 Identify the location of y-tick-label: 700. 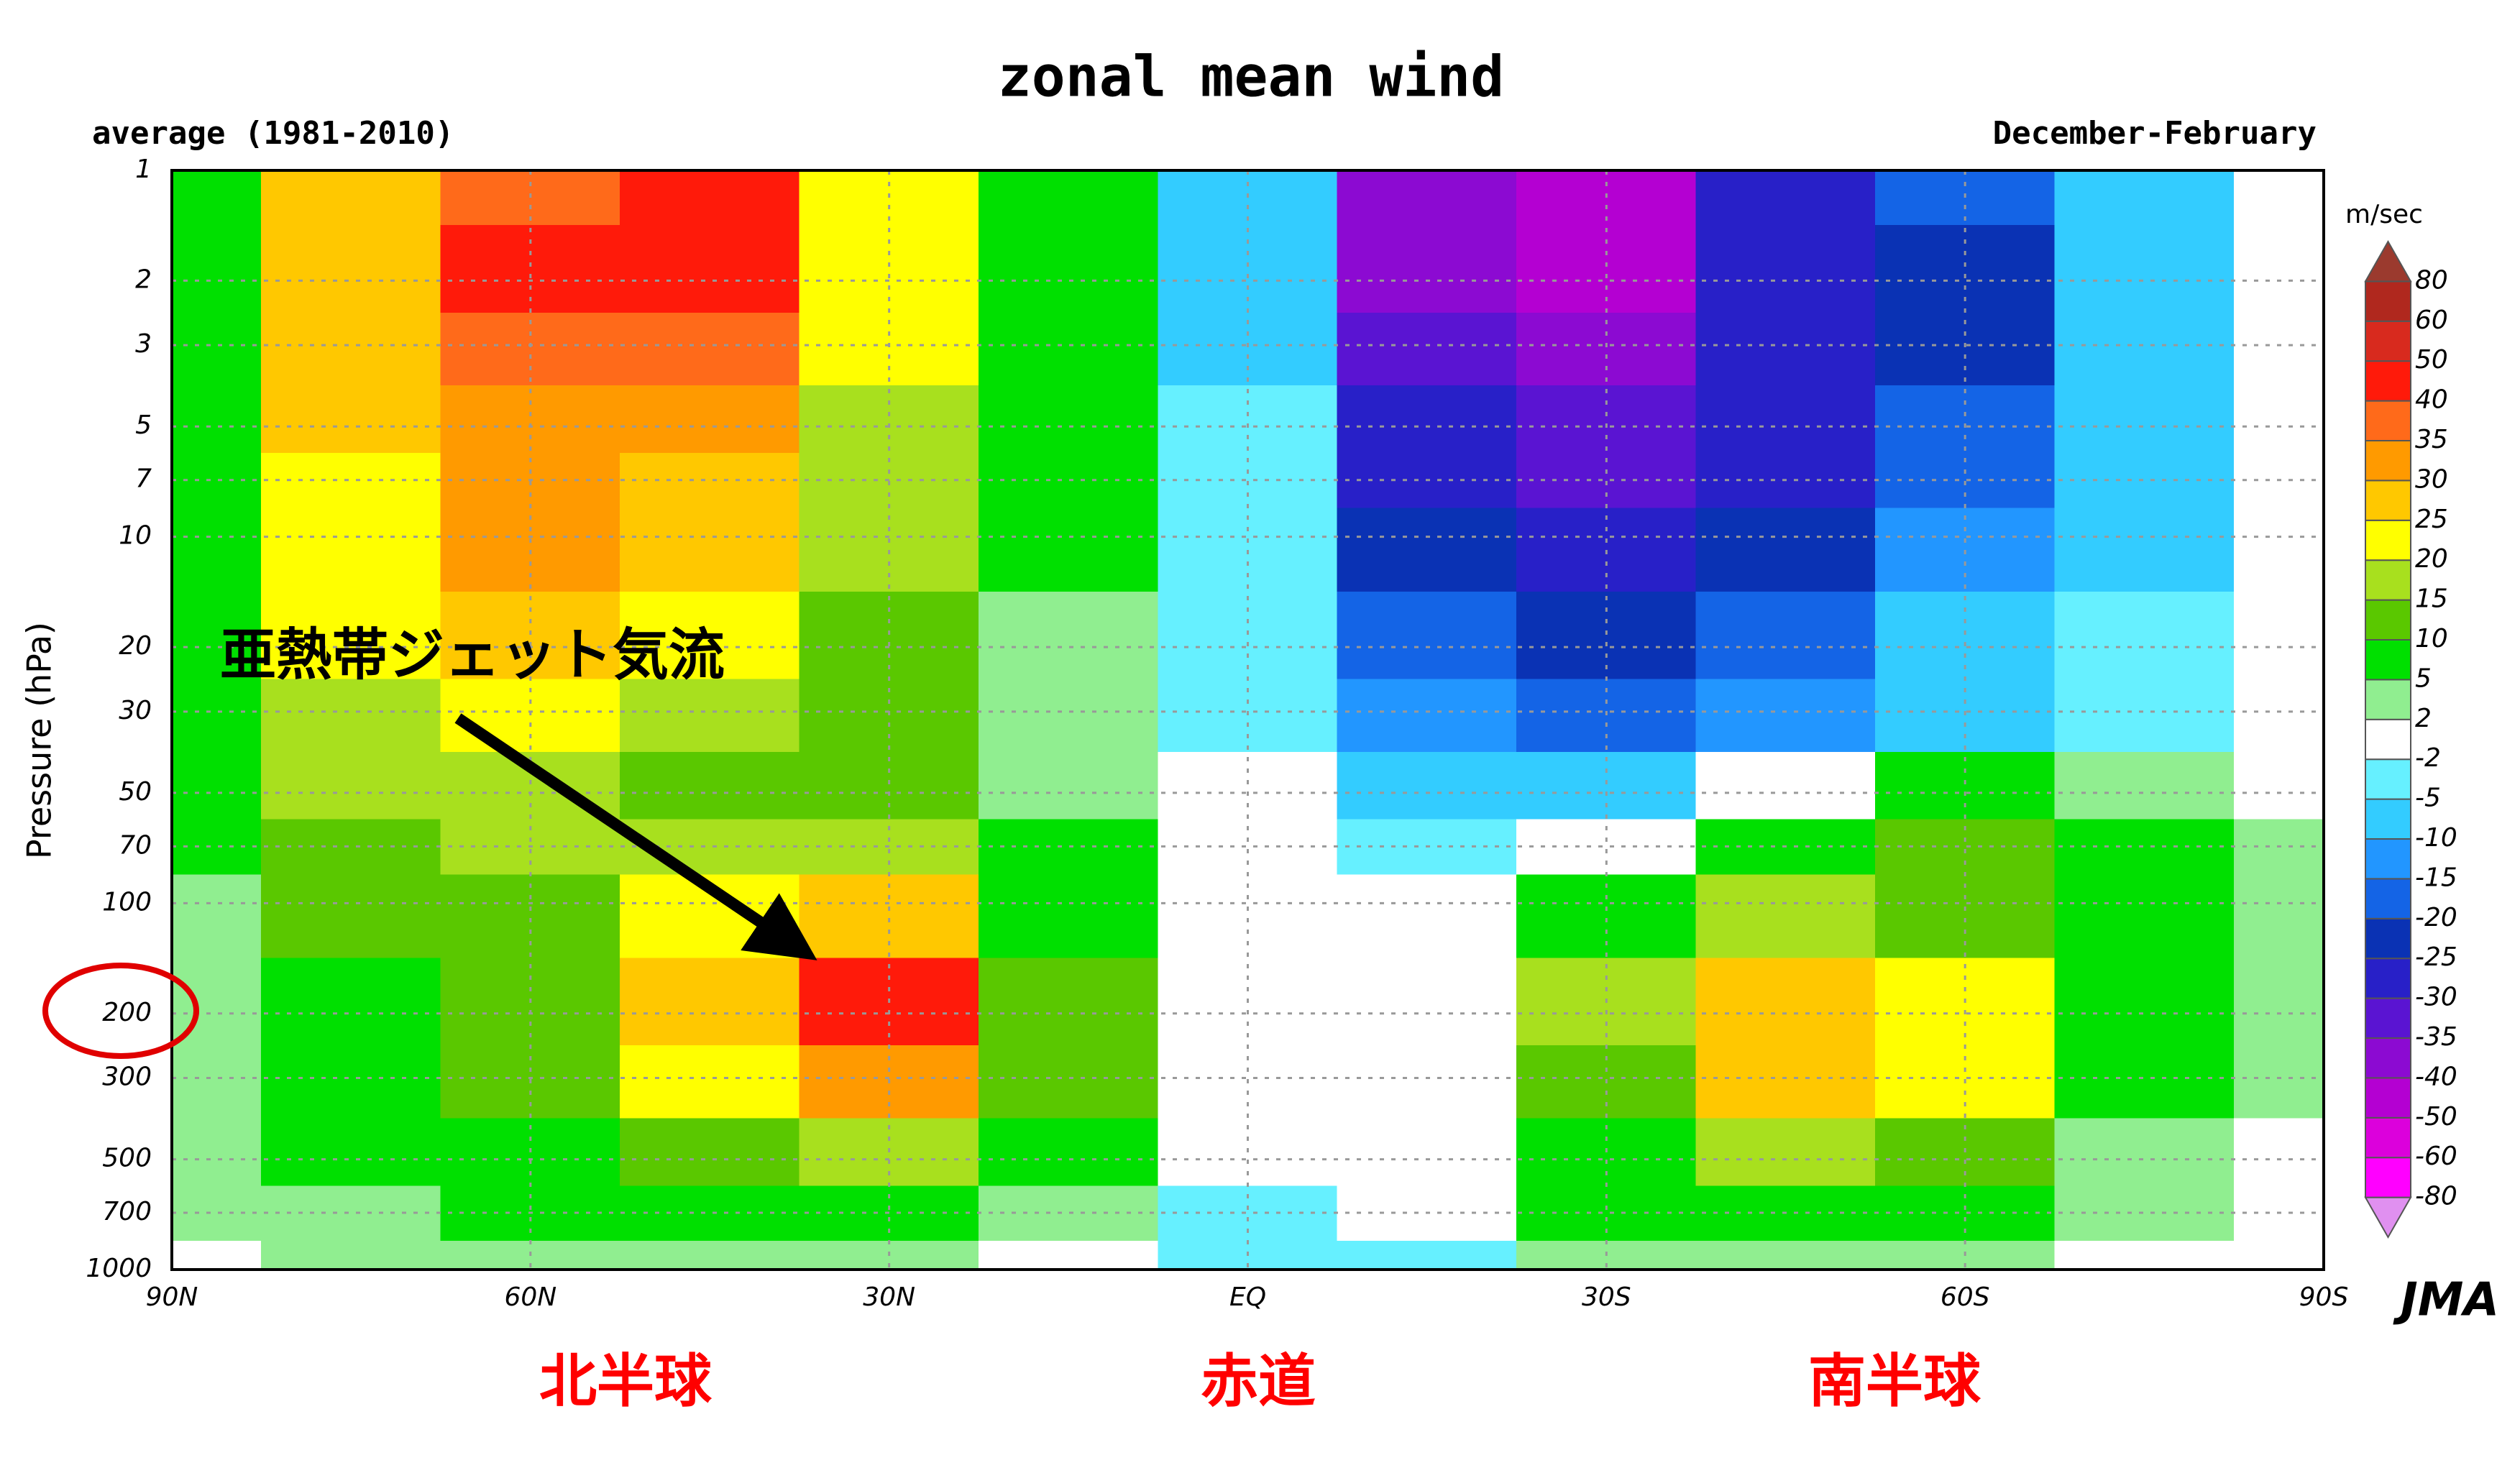
(127, 1211).